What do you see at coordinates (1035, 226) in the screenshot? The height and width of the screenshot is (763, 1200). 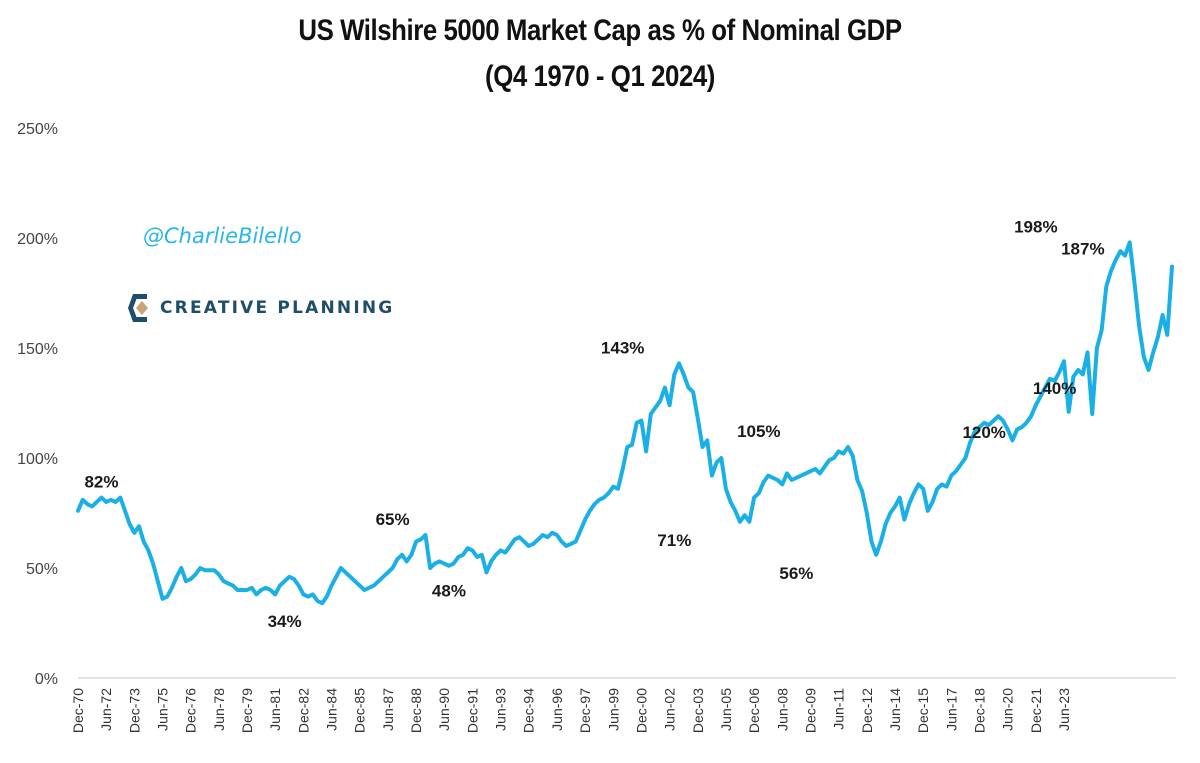 I see `data-label: 198%` at bounding box center [1035, 226].